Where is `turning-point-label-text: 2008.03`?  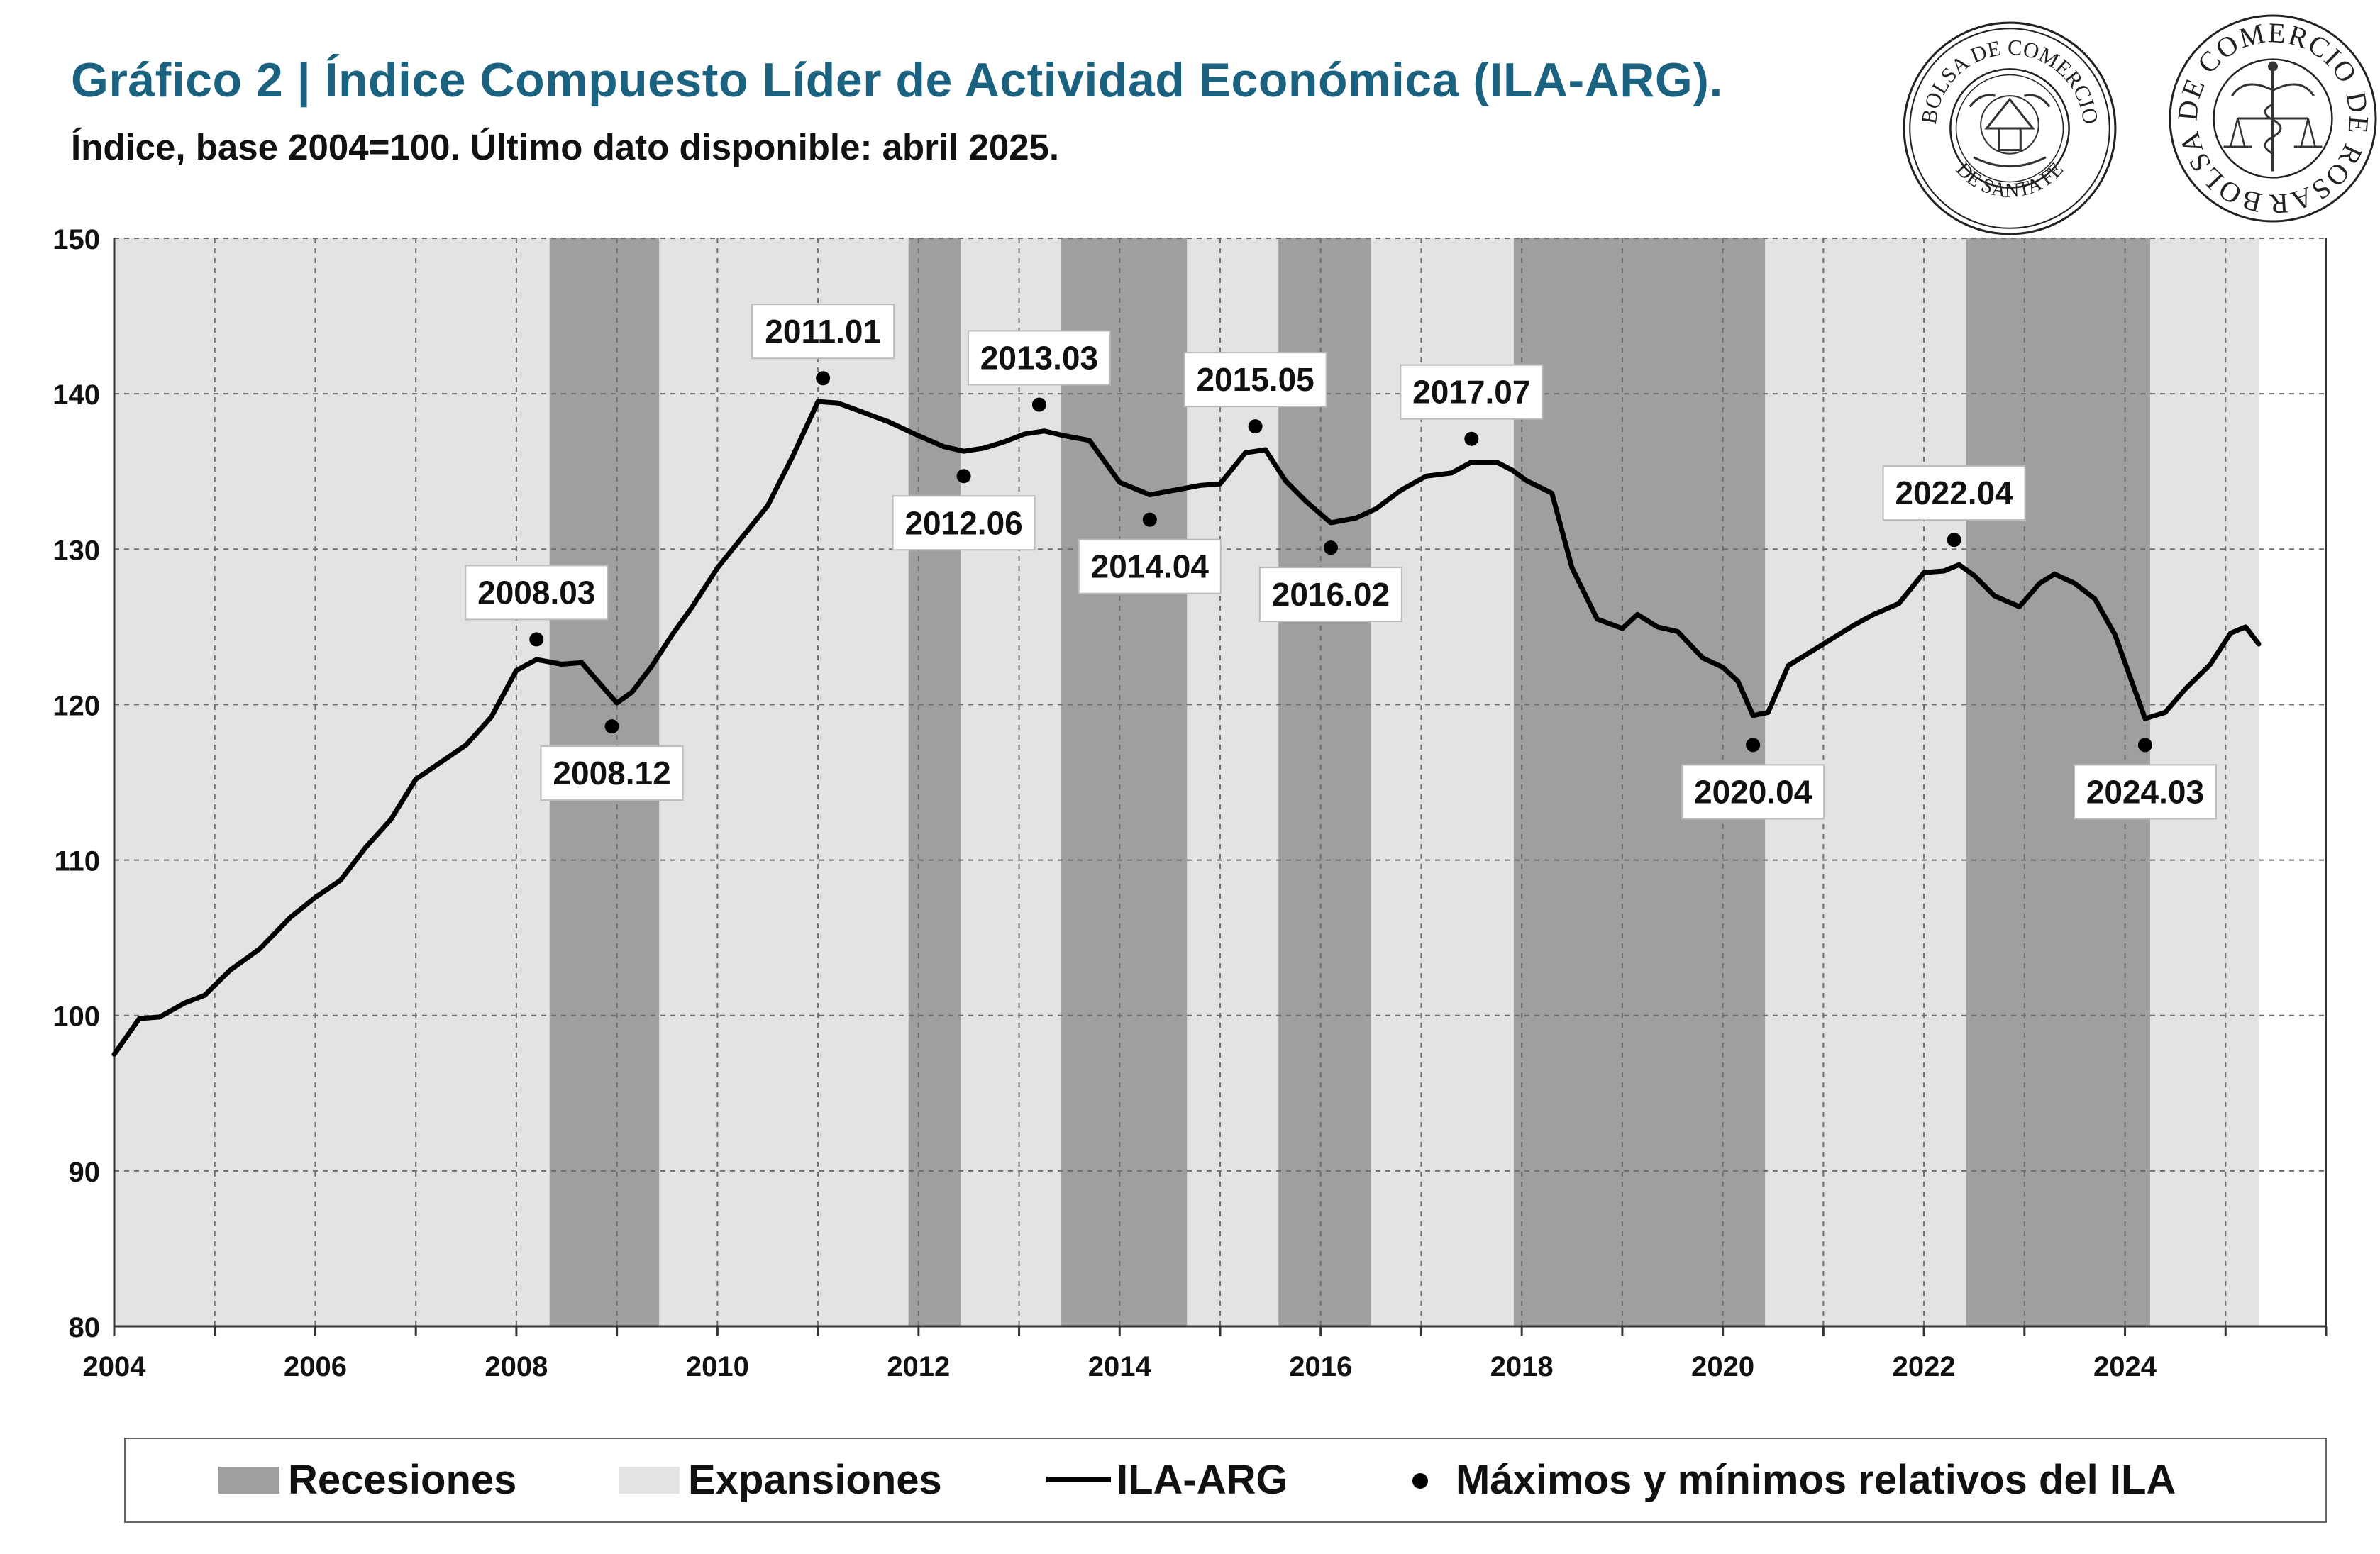 turning-point-label-text: 2008.03 is located at coordinates (536, 592).